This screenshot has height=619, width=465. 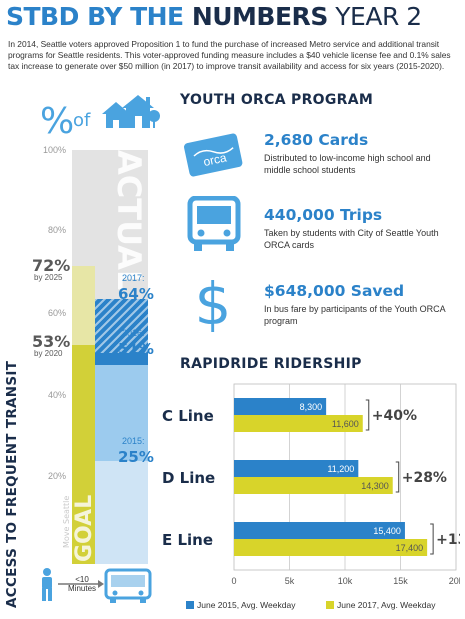 What do you see at coordinates (84, 528) in the screenshot?
I see `goal-vertical-label: GOAL` at bounding box center [84, 528].